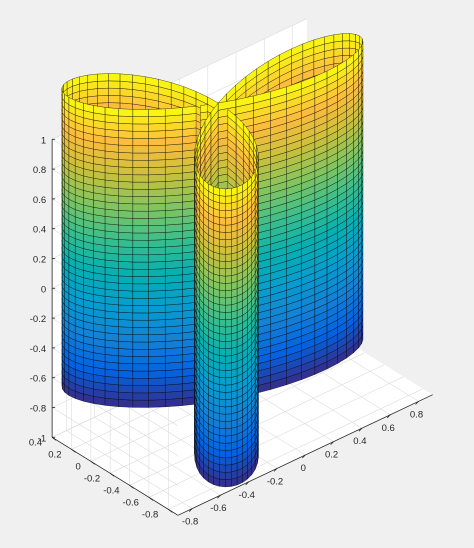 The height and width of the screenshot is (548, 474). I want to click on z-tick-label: -0.8, so click(38, 409).